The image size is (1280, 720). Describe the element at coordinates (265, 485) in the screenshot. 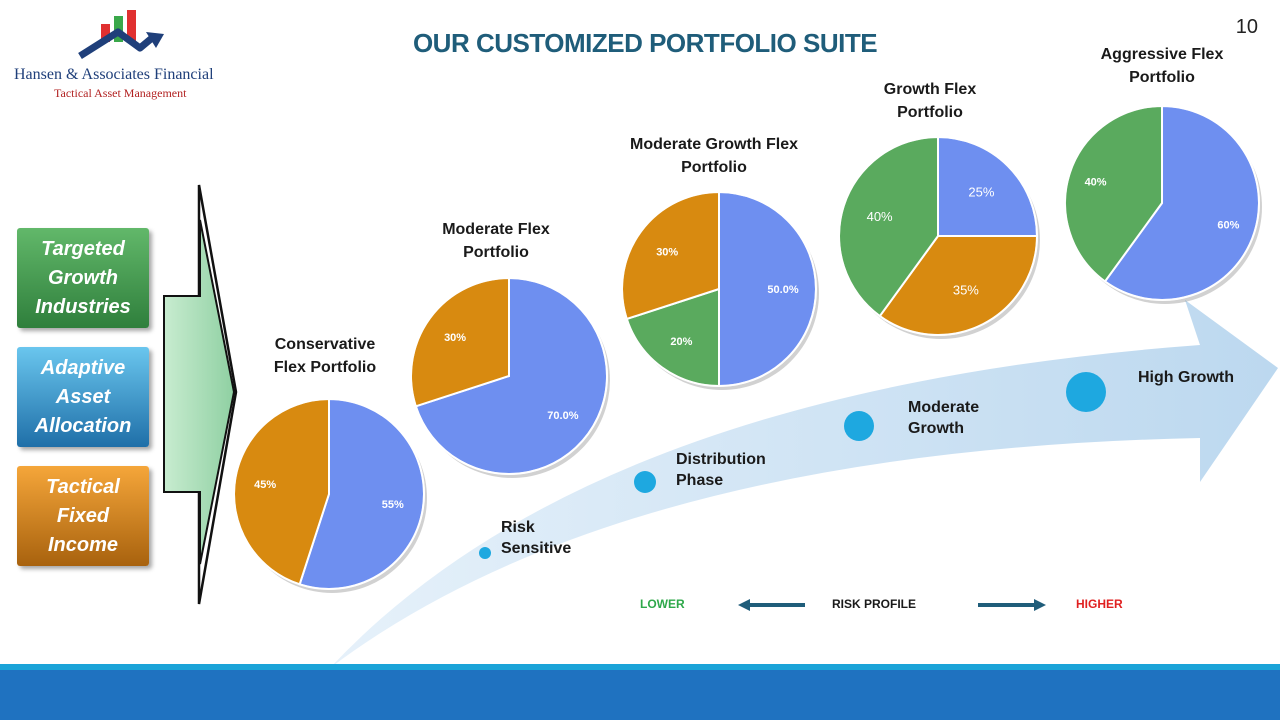

I see `pie-slice-label: 45%` at that location.